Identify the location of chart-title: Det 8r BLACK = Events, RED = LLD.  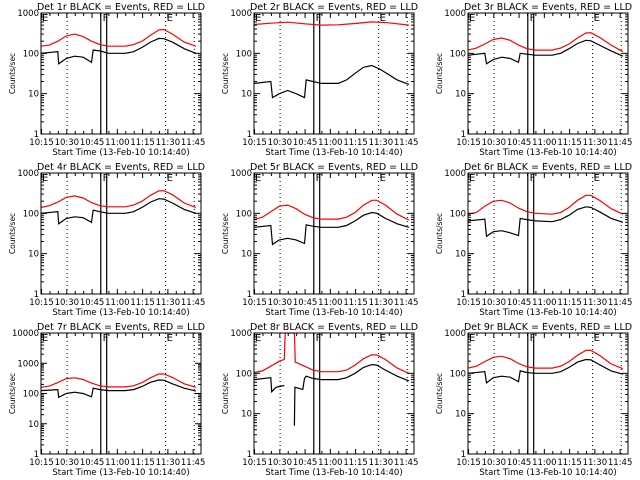
(334, 327).